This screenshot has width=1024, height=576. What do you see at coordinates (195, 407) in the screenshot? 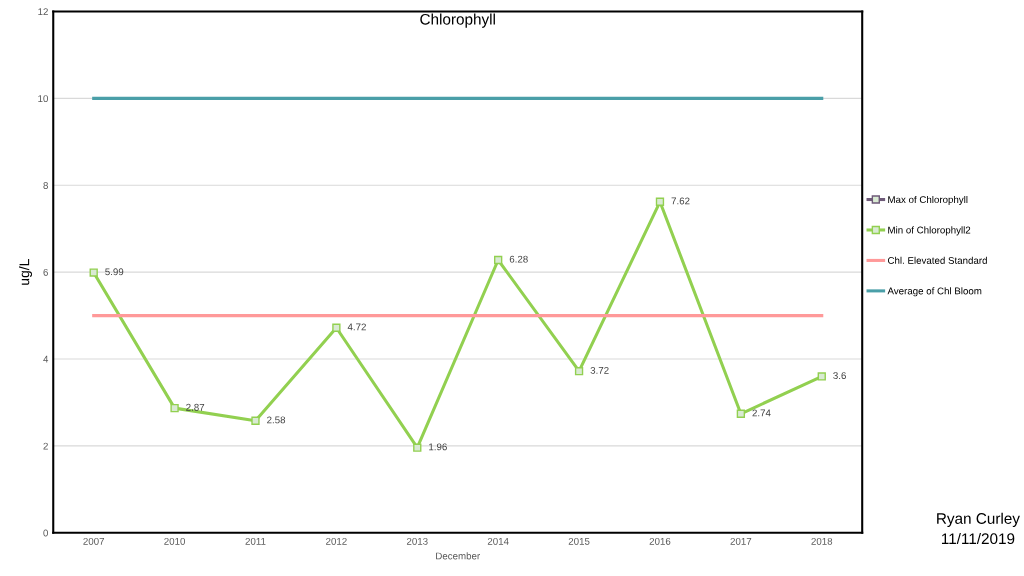
I see `data-label: 2.87` at bounding box center [195, 407].